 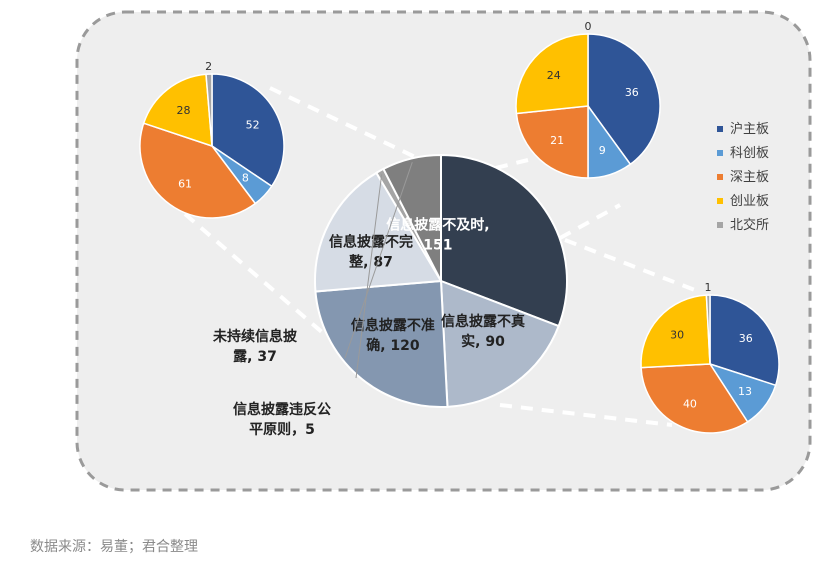 What do you see at coordinates (184, 110) in the screenshot?
I see `data-label: 28` at bounding box center [184, 110].